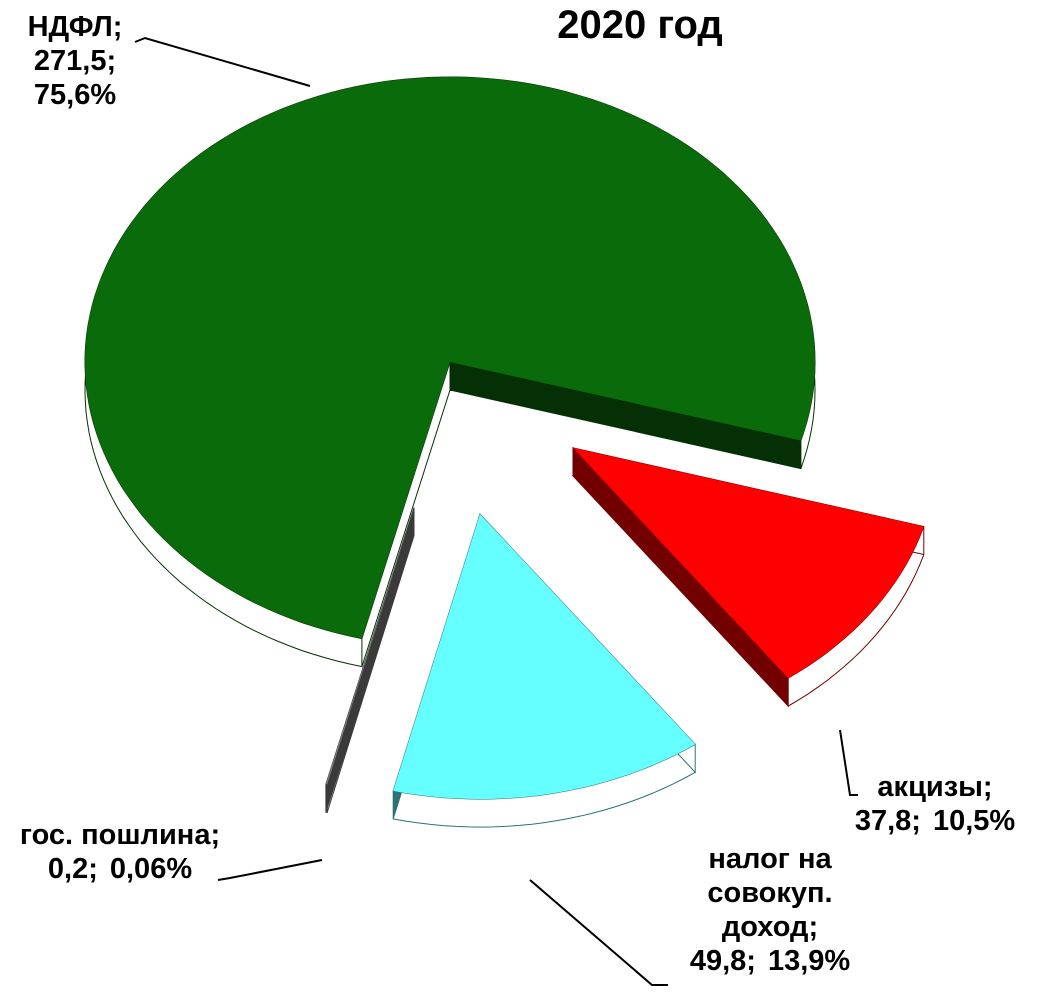 The height and width of the screenshot is (1006, 1043). I want to click on percent-label: 0,06%, so click(151, 869).